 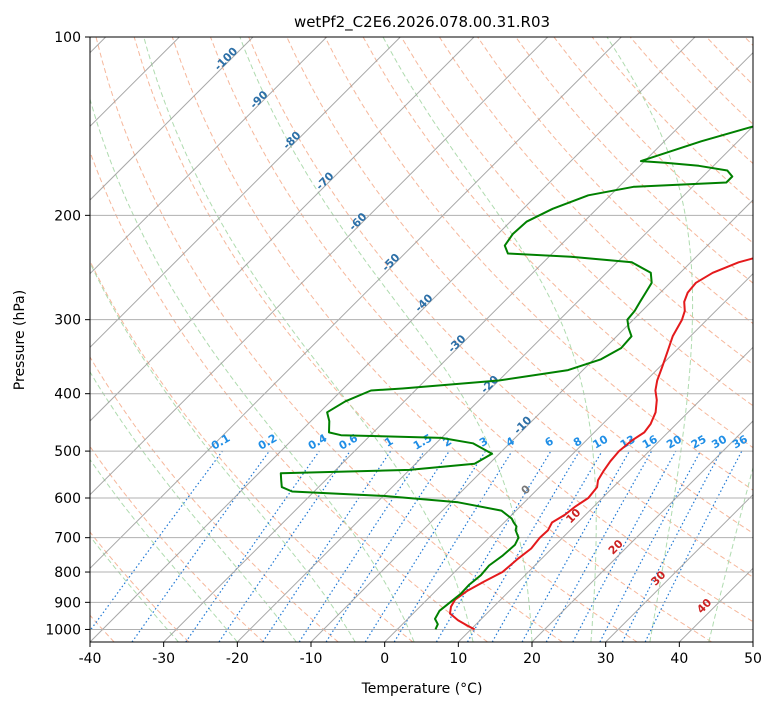 I want to click on dry-adiabat-label: -100, so click(x=226, y=58).